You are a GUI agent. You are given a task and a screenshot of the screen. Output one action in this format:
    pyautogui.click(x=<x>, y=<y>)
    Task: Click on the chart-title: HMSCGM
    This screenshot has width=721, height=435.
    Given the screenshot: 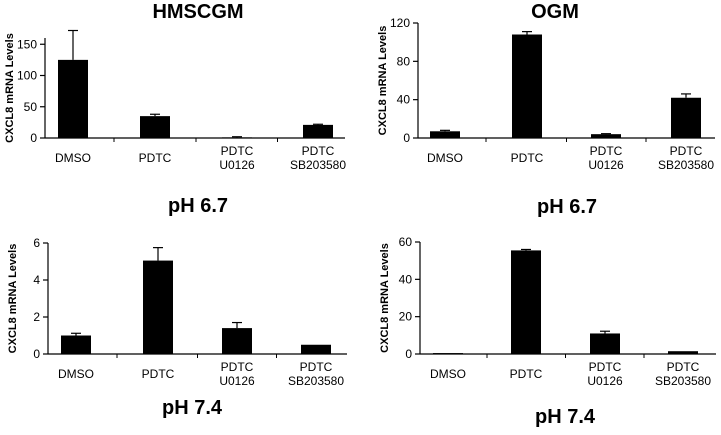 What is the action you would take?
    pyautogui.click(x=197, y=12)
    